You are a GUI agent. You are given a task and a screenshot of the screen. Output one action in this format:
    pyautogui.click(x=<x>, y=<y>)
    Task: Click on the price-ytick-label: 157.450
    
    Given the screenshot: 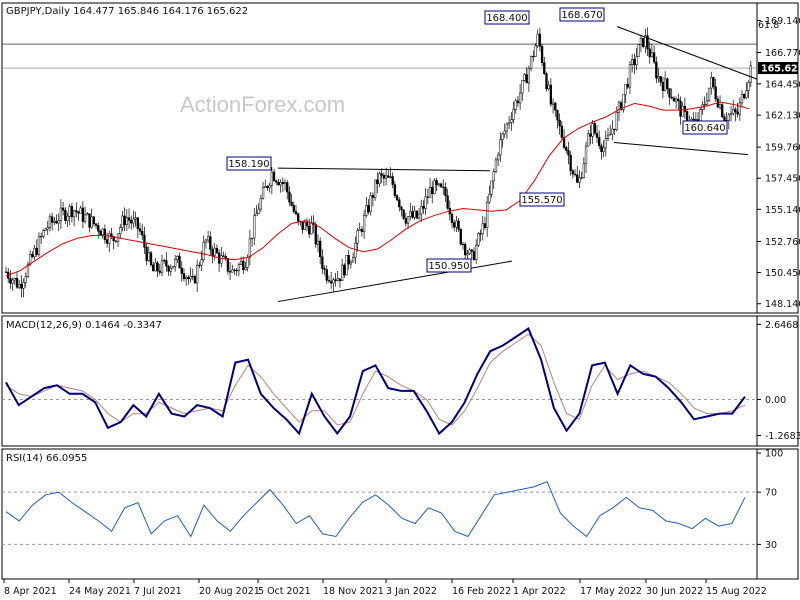 What is the action you would take?
    pyautogui.click(x=782, y=179)
    